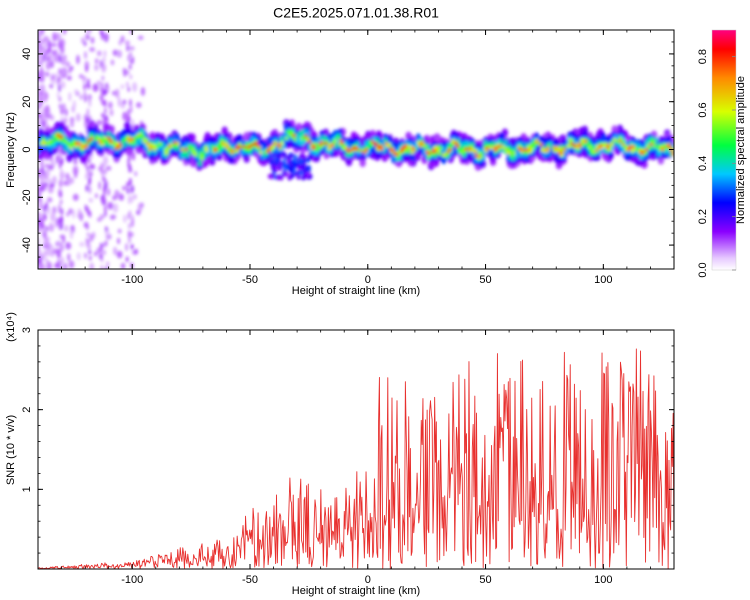 Image resolution: width=750 pixels, height=600 pixels. Describe the element at coordinates (724, 150) in the screenshot. I see `colorbar-gradient` at that location.